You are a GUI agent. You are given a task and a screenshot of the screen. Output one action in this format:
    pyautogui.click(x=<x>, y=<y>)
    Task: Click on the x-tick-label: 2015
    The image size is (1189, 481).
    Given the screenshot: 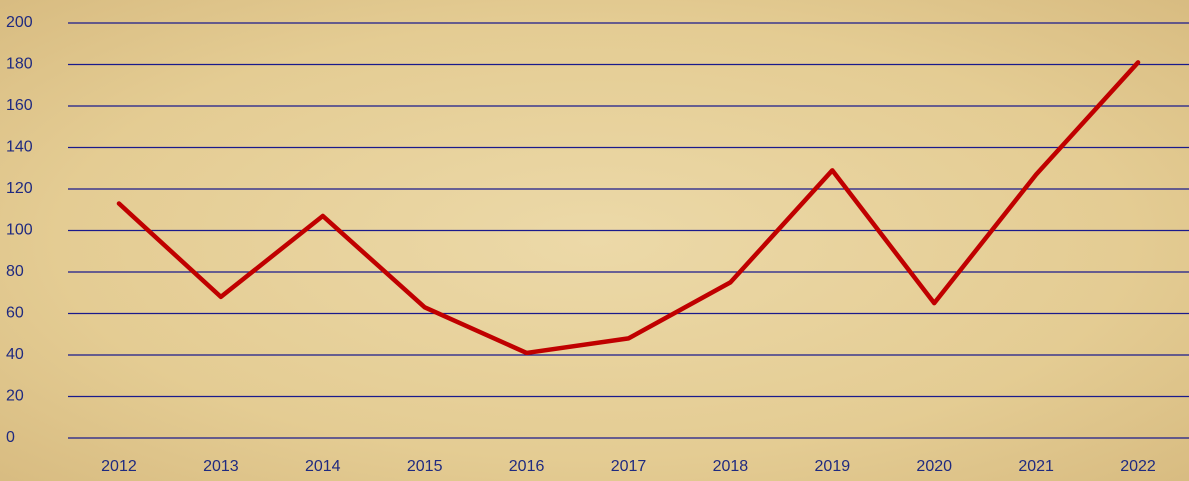 What is the action you would take?
    pyautogui.click(x=425, y=466)
    